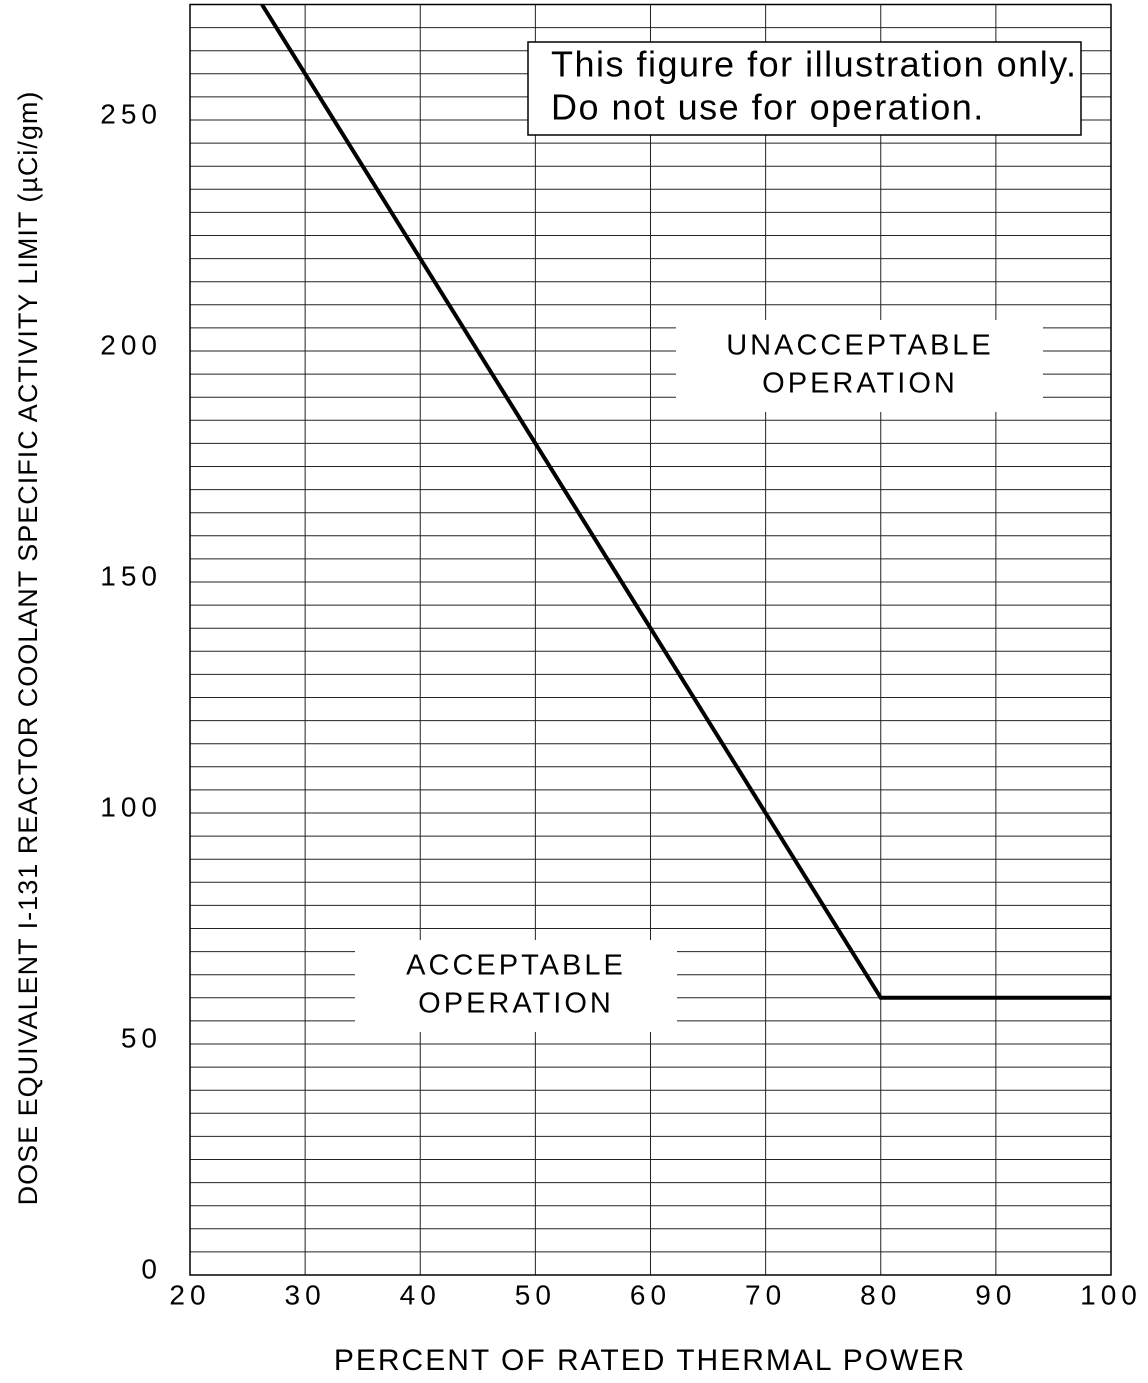 Image resolution: width=1148 pixels, height=1383 pixels. I want to click on y-tick-label: 0, so click(151, 1268).